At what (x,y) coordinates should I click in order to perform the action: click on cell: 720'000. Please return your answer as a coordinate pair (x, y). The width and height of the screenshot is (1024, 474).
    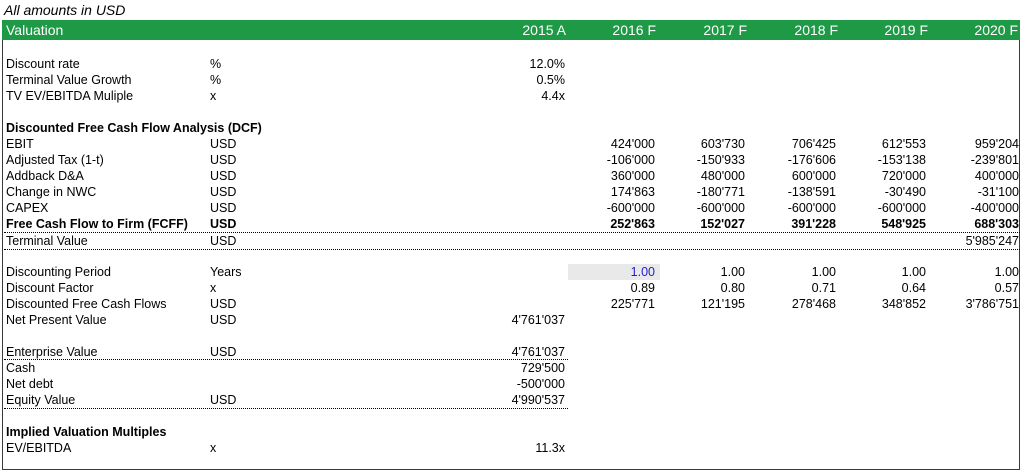
    Looking at the image, I should click on (903, 176).